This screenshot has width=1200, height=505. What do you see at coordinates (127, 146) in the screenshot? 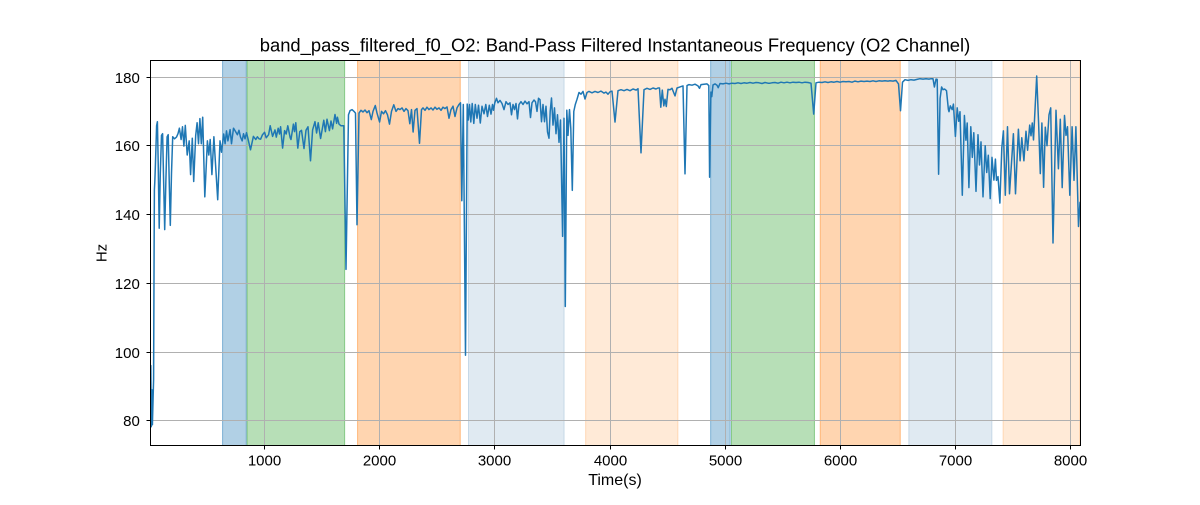
I see `svg-text: 160` at bounding box center [127, 146].